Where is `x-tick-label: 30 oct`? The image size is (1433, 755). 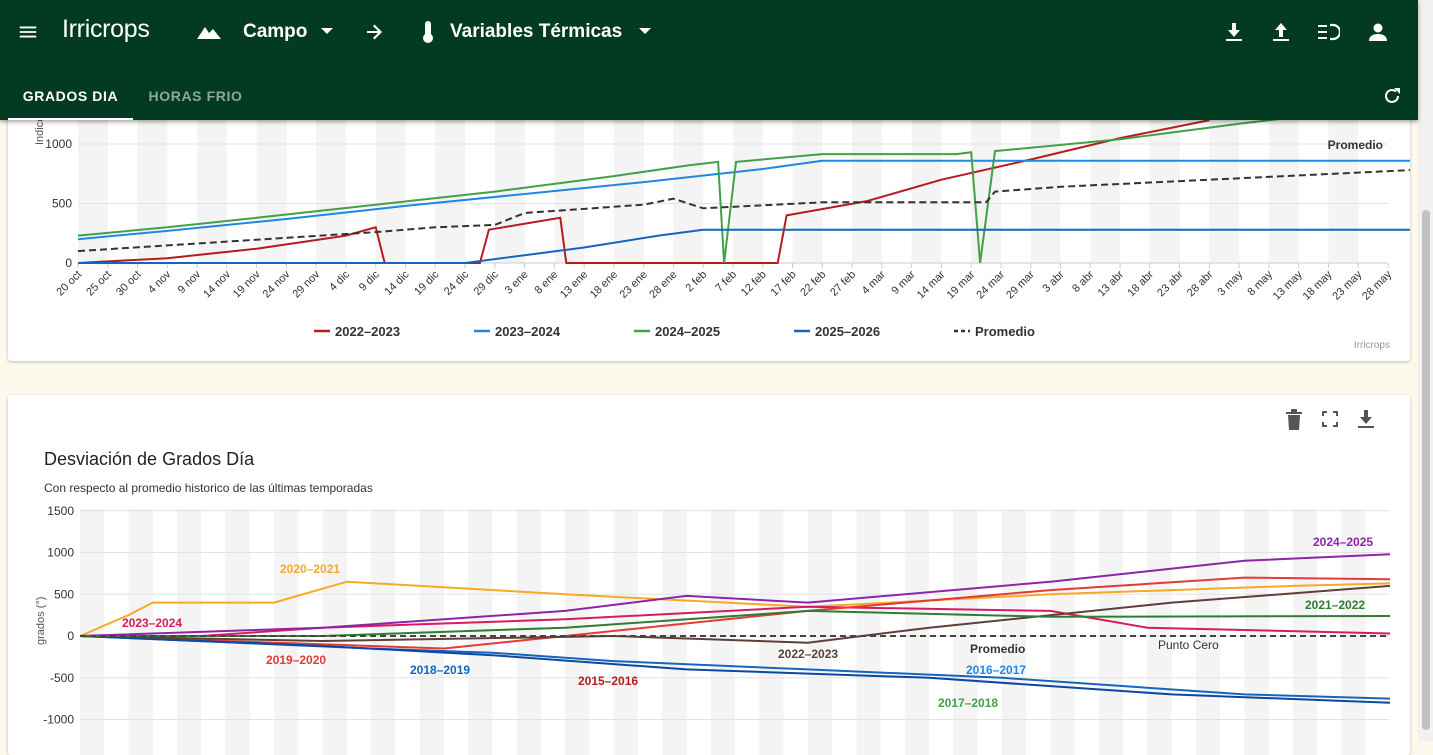
x-tick-label: 30 oct is located at coordinates (129, 284).